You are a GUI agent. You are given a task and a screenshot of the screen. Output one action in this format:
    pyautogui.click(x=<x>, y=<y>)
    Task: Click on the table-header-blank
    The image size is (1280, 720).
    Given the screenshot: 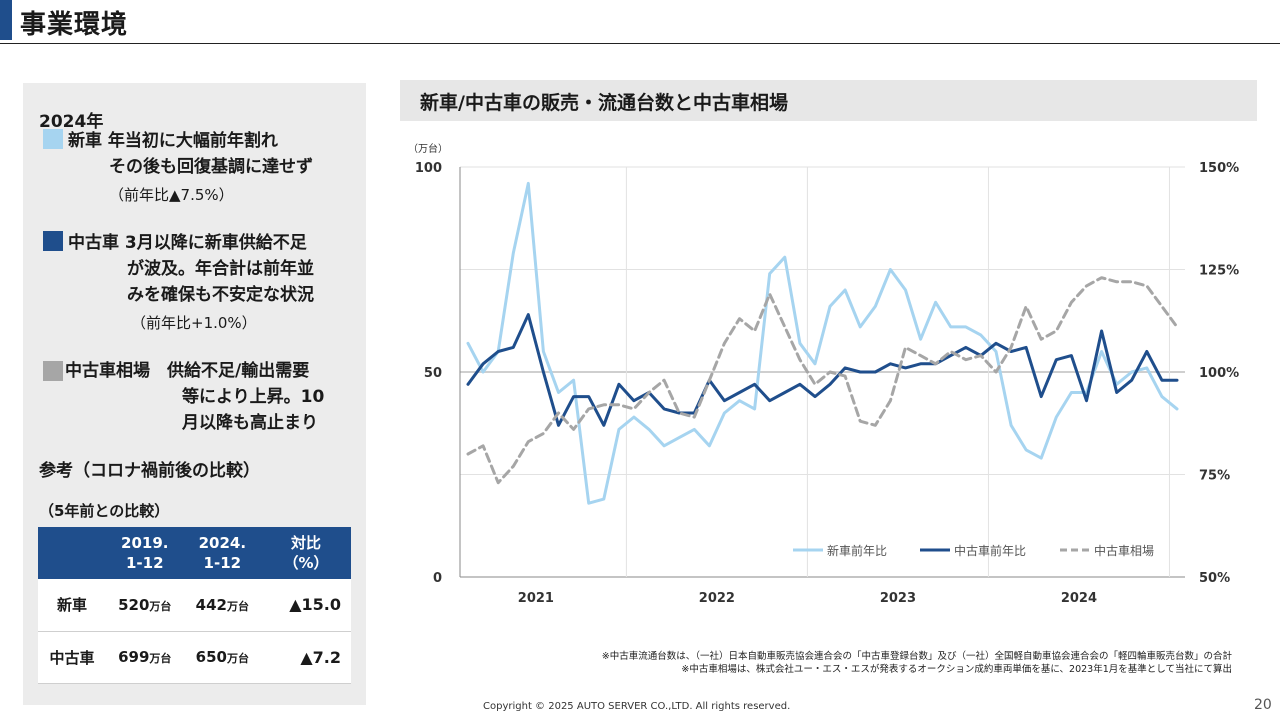 What is the action you would take?
    pyautogui.click(x=72, y=553)
    